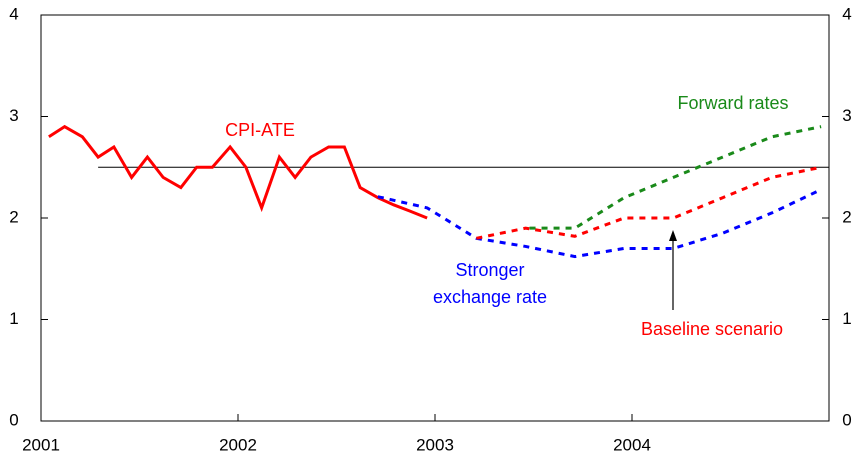 The image size is (868, 470). Describe the element at coordinates (673, 235) in the screenshot. I see `arrow-head` at that location.